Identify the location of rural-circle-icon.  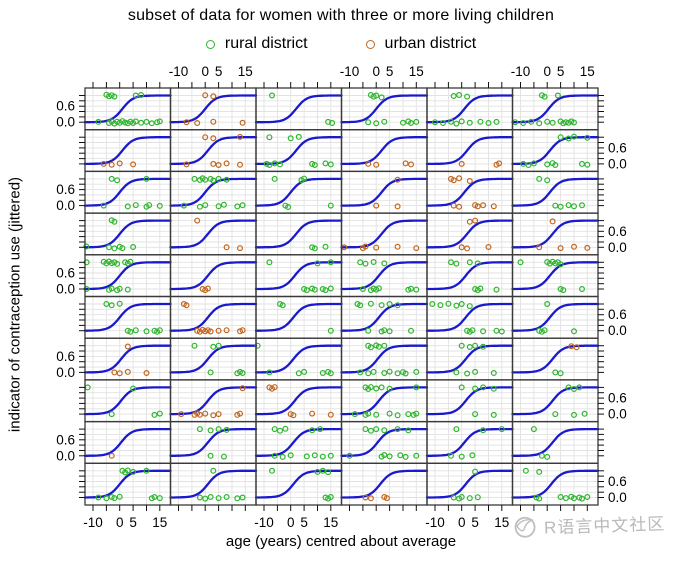
(210, 44).